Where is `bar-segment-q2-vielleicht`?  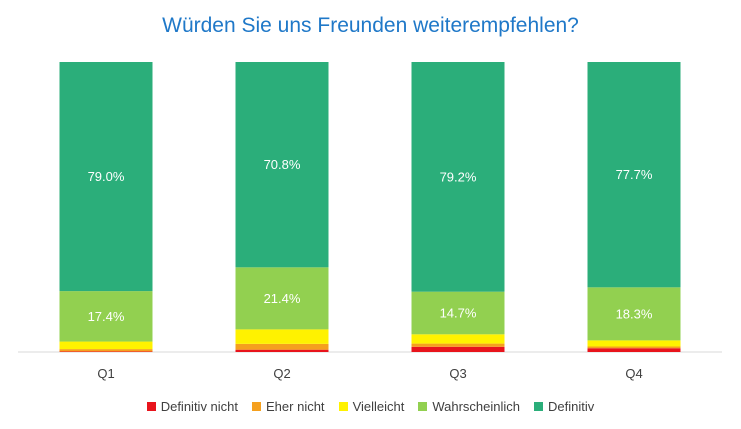
bar-segment-q2-vielleicht is located at coordinates (282, 336).